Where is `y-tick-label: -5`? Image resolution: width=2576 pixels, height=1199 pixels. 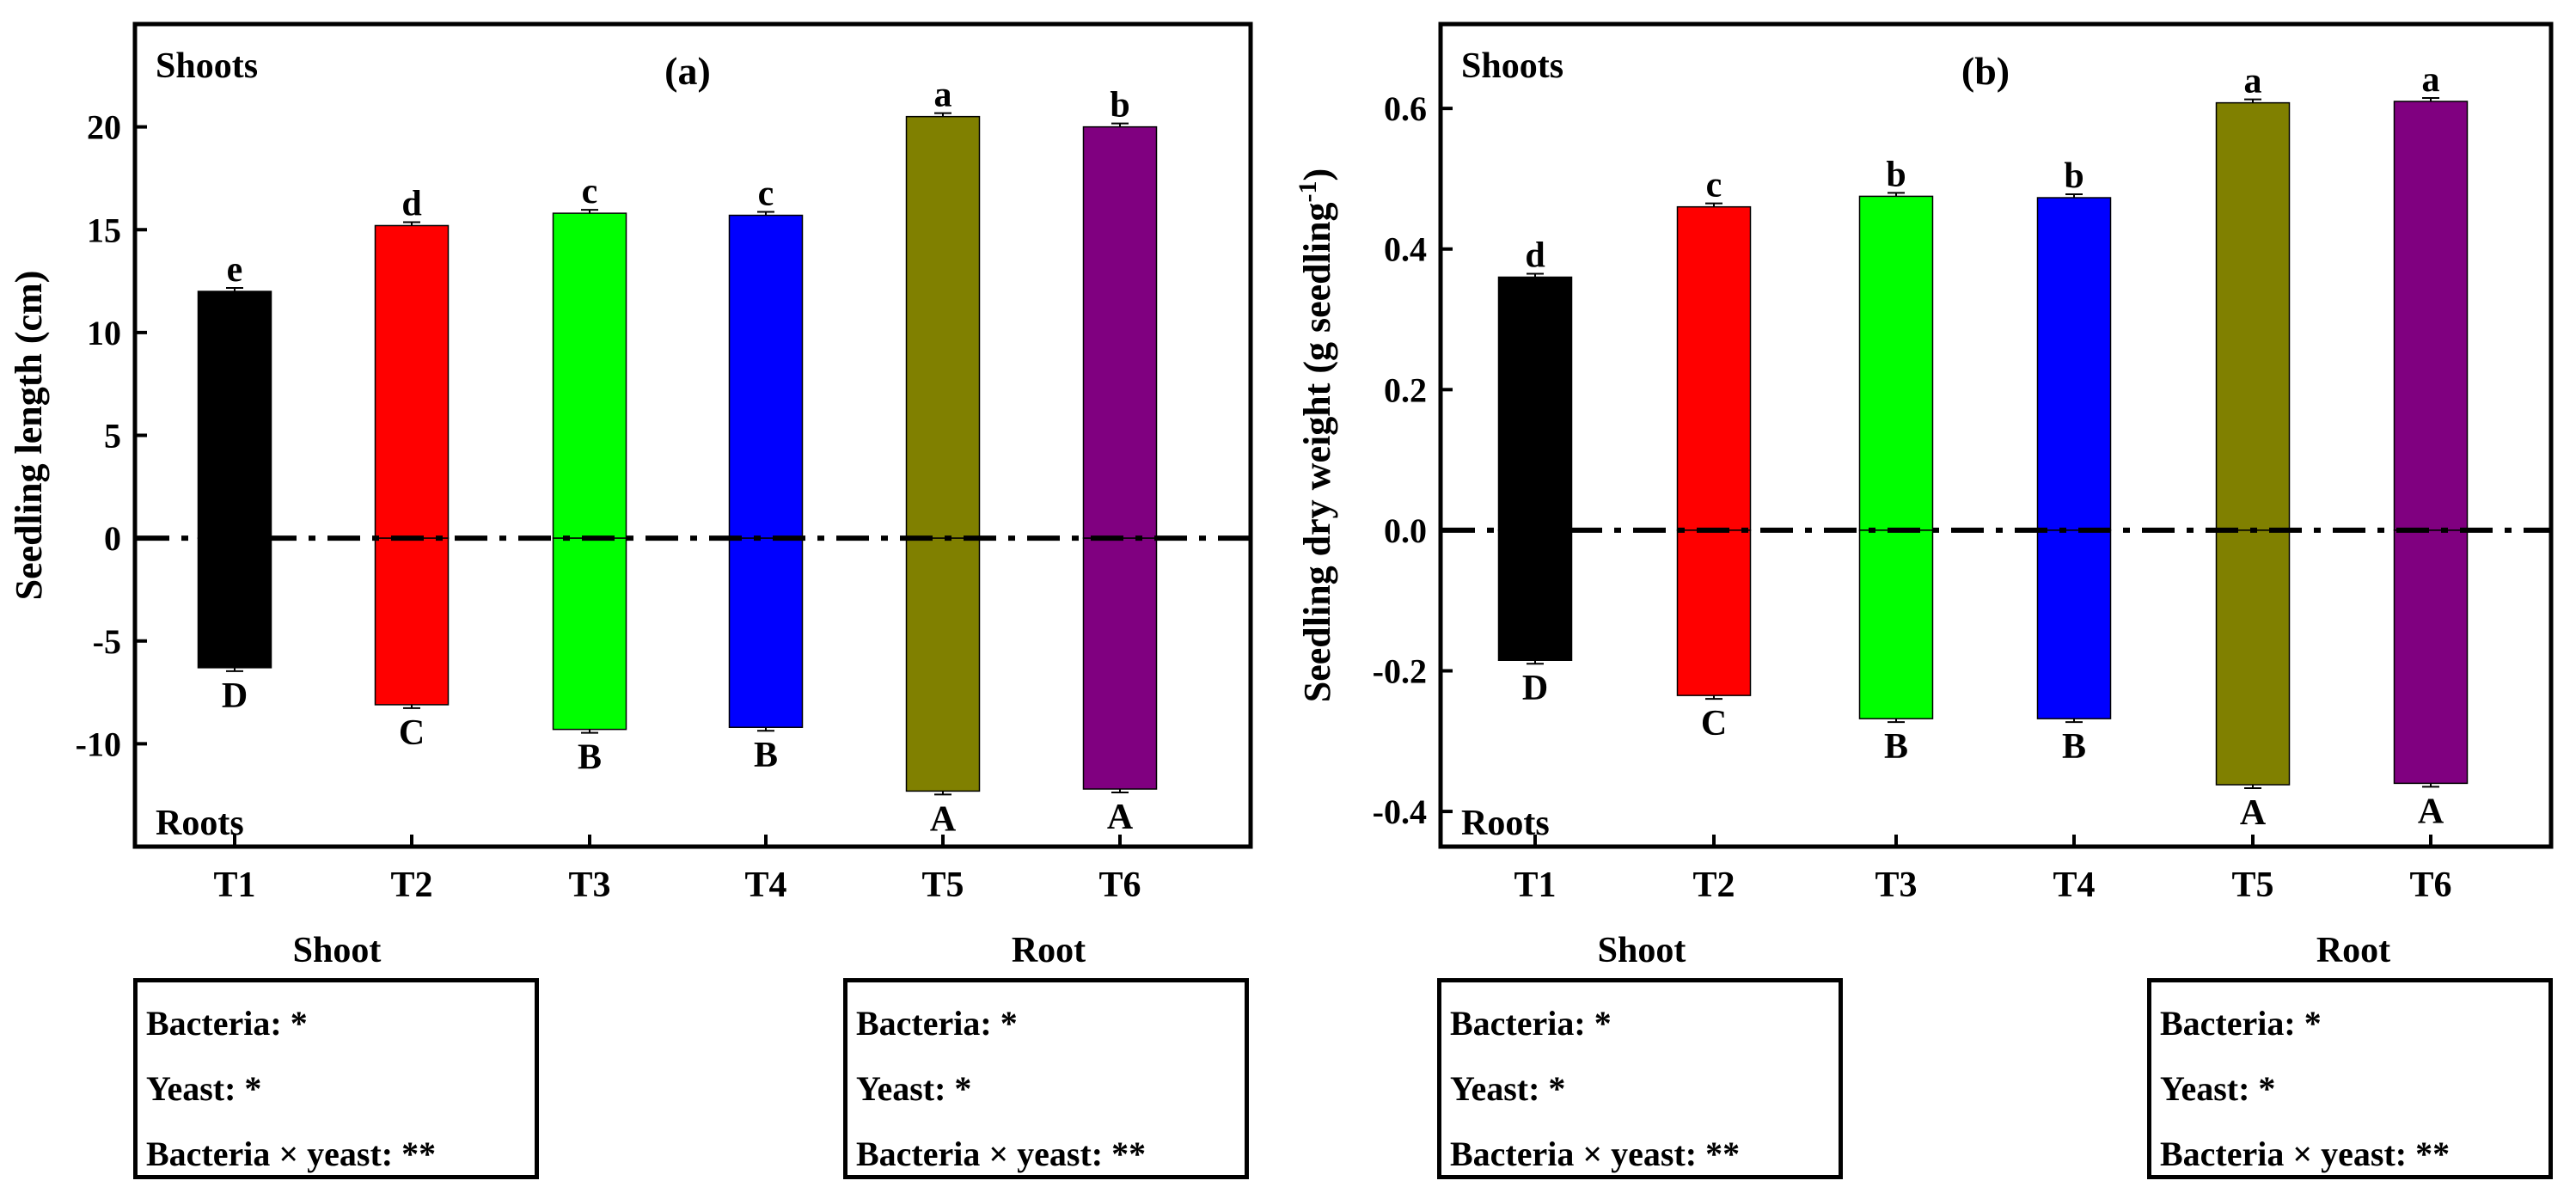
y-tick-label: -5 is located at coordinates (107, 641).